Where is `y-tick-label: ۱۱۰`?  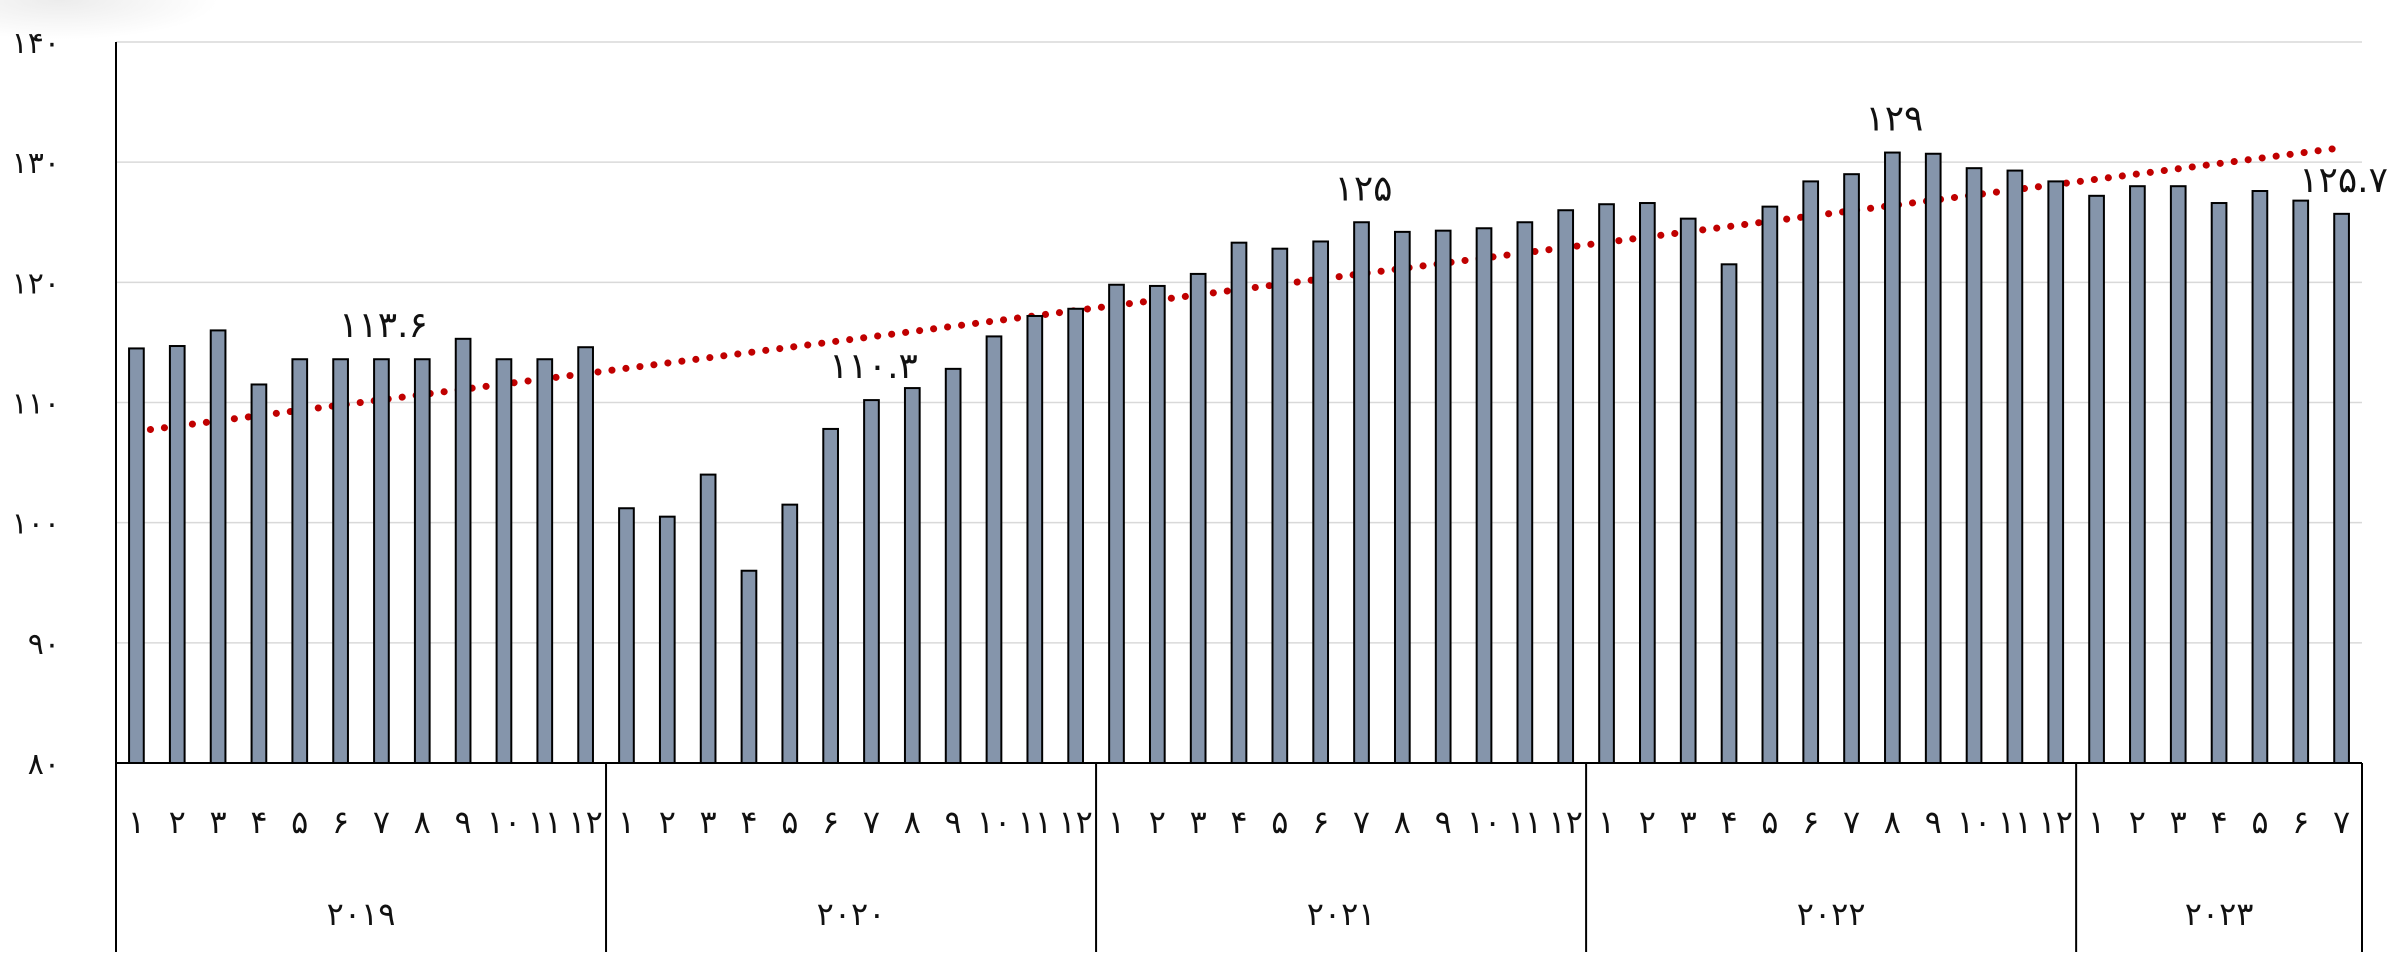
y-tick-label: ۱۱۰ is located at coordinates (36, 404).